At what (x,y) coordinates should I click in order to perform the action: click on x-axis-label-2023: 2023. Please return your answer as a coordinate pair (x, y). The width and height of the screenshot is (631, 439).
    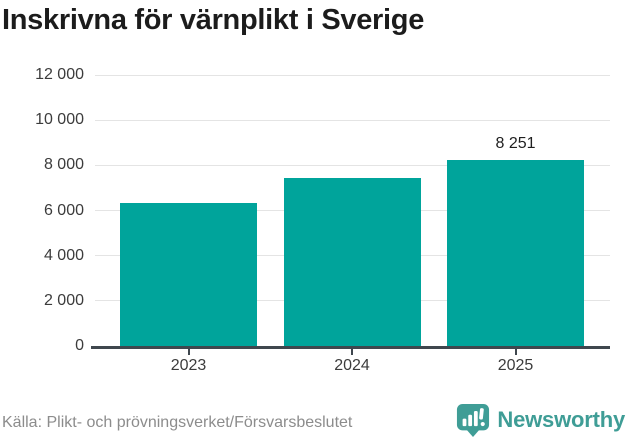
    Looking at the image, I should click on (188, 365).